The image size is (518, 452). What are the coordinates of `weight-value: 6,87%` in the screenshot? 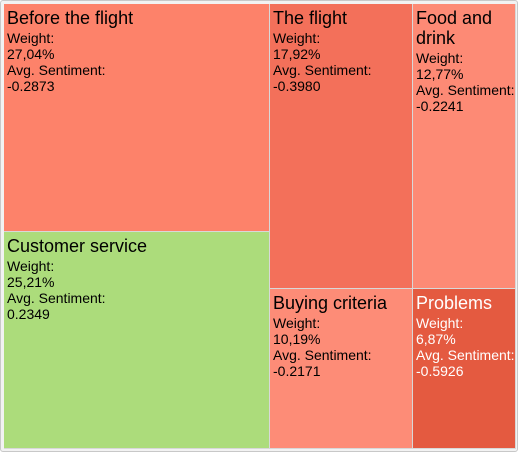 It's located at (436, 339).